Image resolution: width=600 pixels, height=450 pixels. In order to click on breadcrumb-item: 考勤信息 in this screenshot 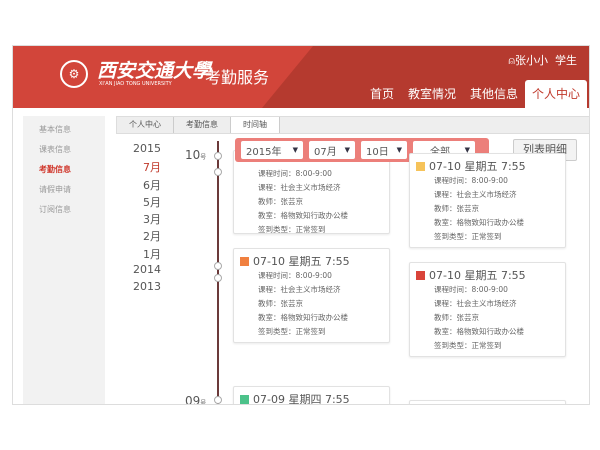, I will do `click(202, 125)`.